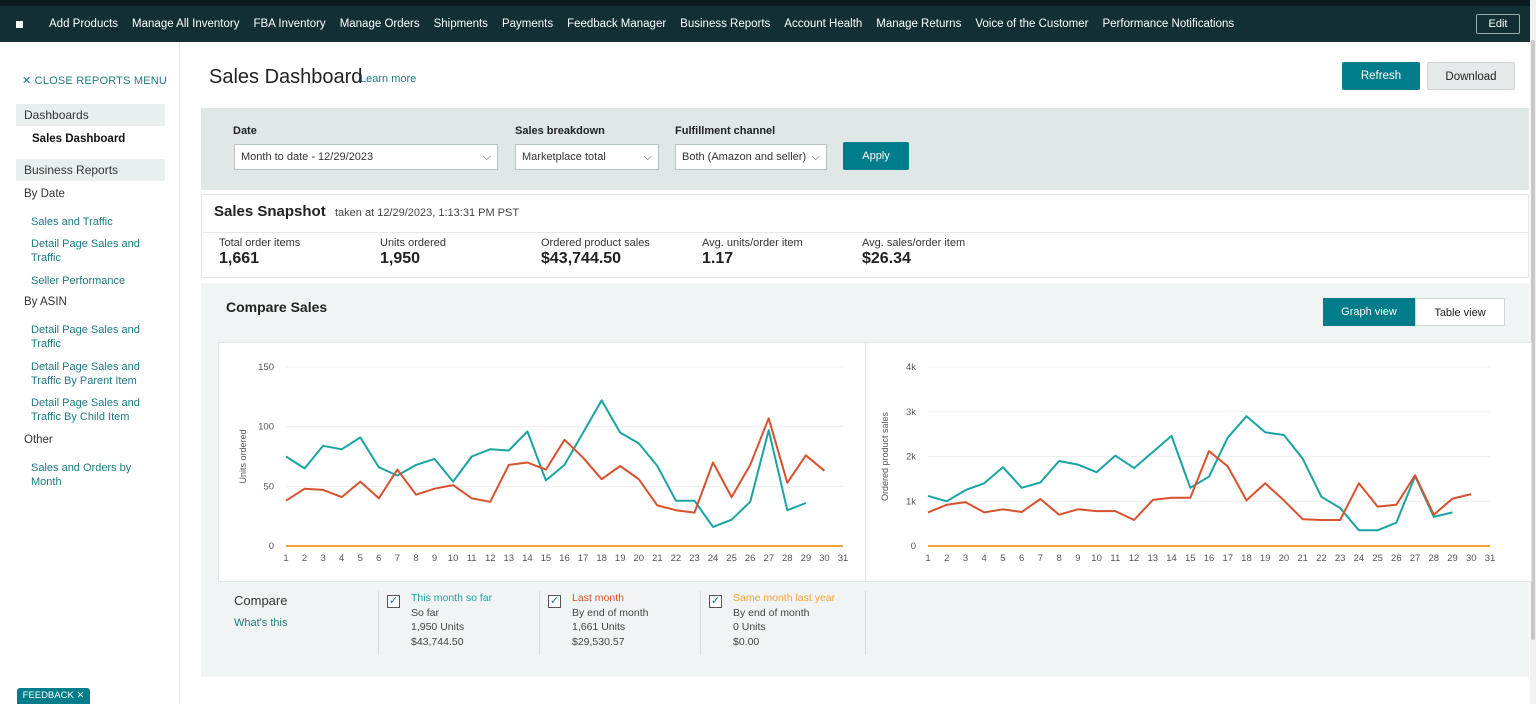 The image size is (1536, 704). Describe the element at coordinates (400, 258) in the screenshot. I see `metric-value: 1,950` at that location.